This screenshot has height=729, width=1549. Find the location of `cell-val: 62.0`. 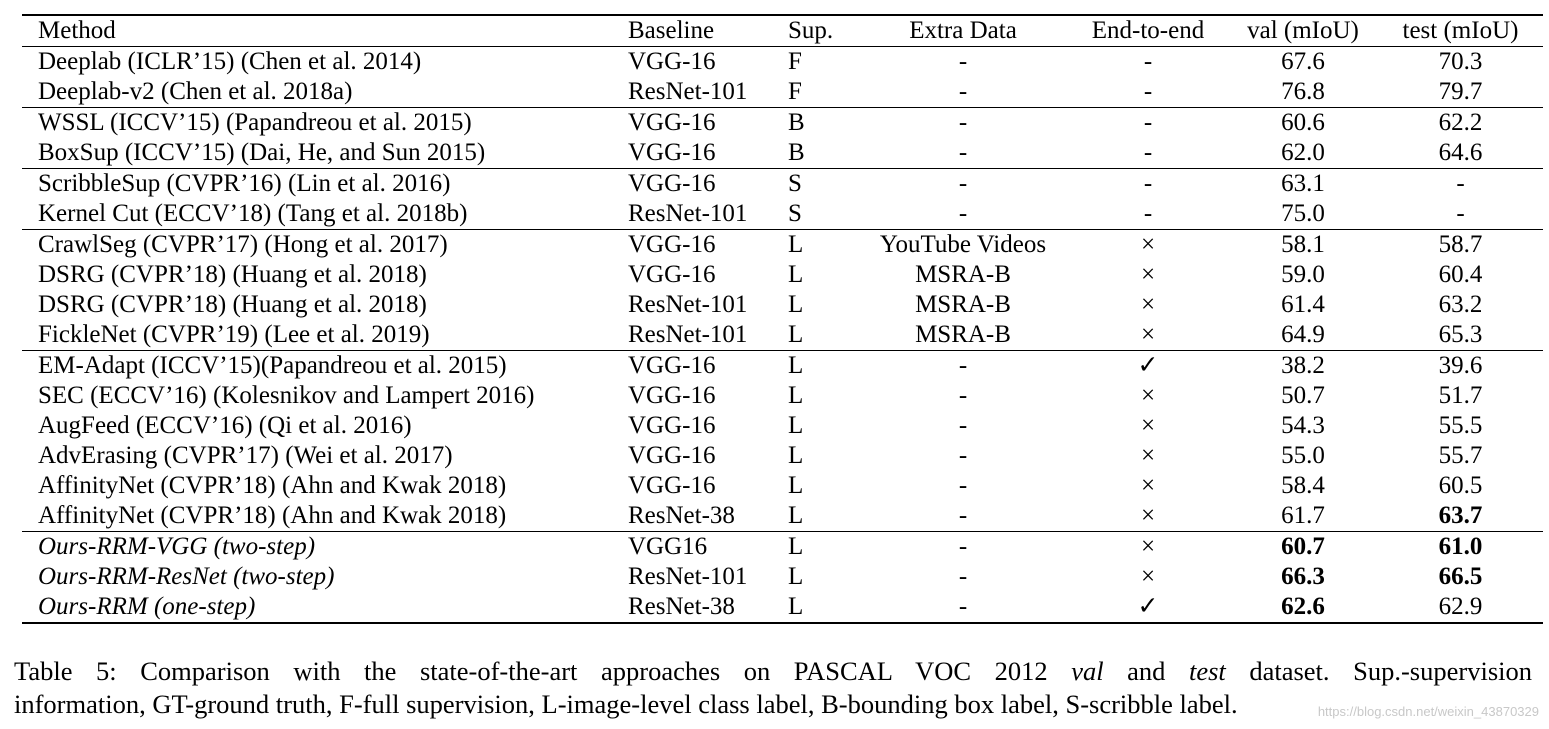

cell-val: 62.0 is located at coordinates (1303, 152).